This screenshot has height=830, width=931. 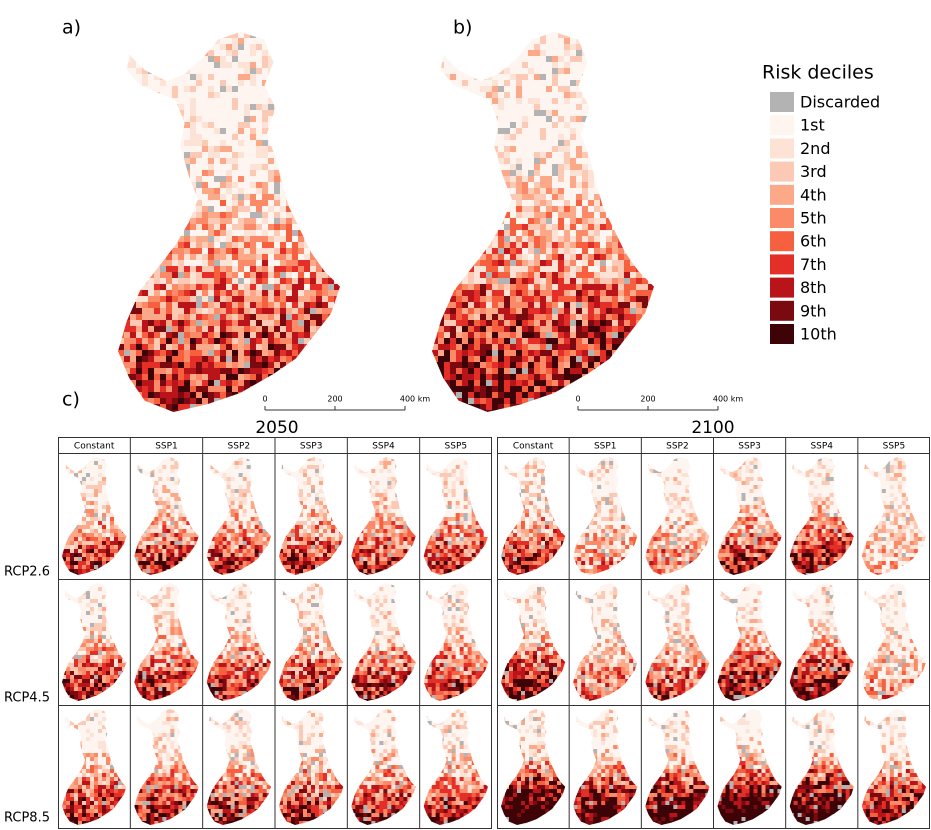 I want to click on panel-label: b), so click(x=462, y=28).